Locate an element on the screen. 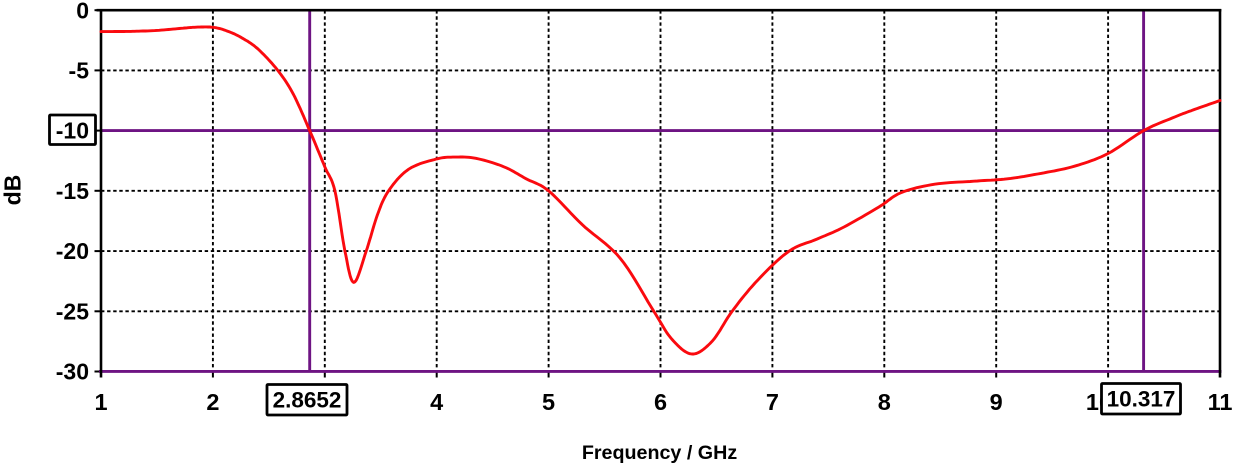  svg-text: -30 is located at coordinates (72, 372).